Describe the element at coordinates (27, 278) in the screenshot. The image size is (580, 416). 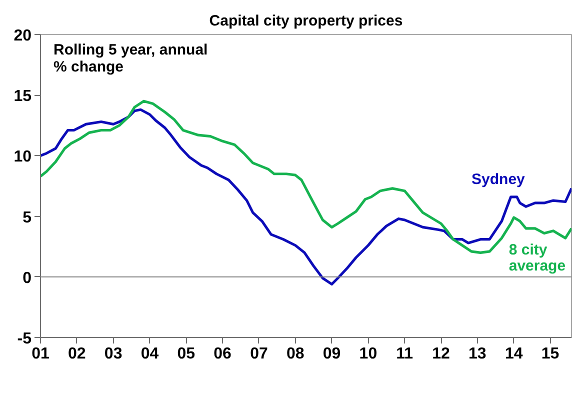
I see `y-tick-label: 0` at that location.